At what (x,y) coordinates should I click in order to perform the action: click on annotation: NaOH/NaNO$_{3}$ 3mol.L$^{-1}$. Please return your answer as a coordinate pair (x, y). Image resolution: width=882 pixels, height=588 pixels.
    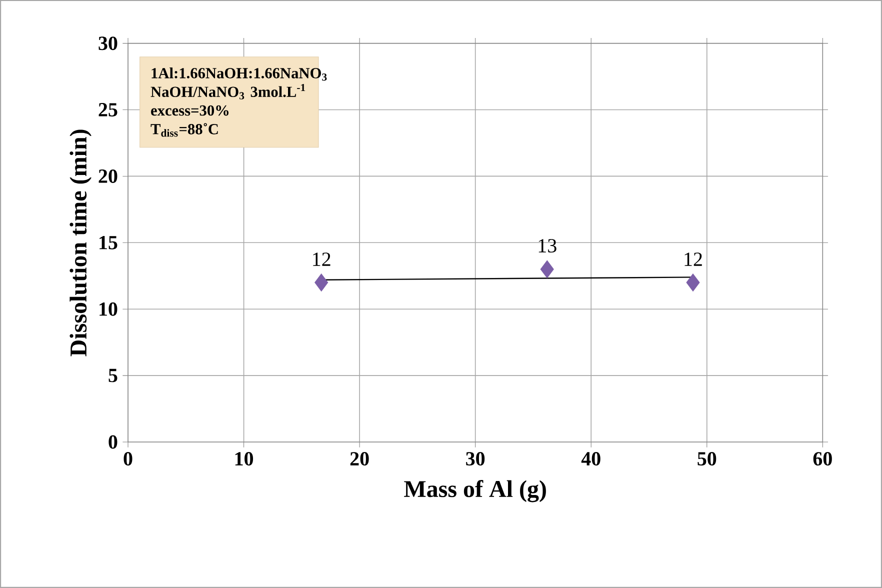
    Looking at the image, I should click on (228, 92).